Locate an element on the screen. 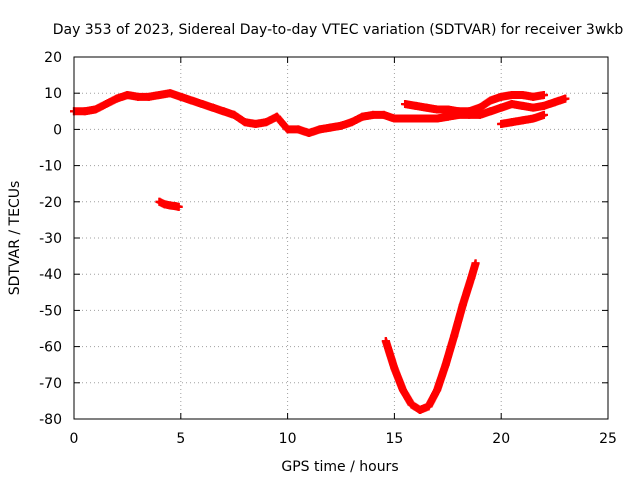  x-tick-label: 25 is located at coordinates (608, 439).